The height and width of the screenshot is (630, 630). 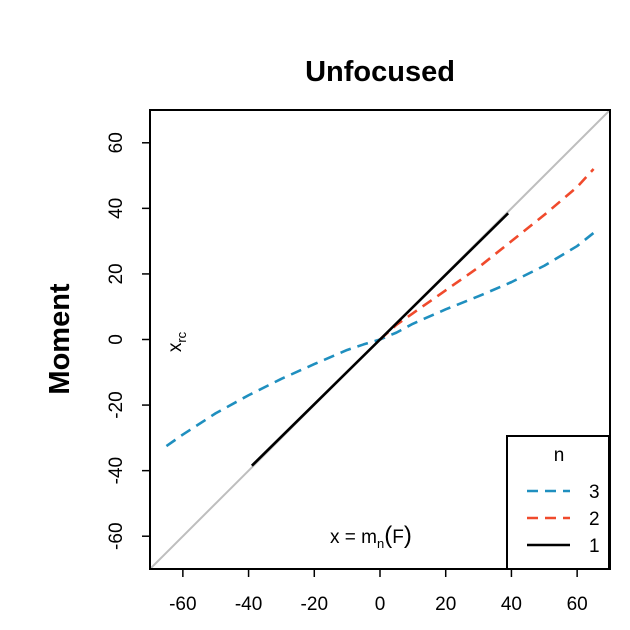 I want to click on y-tick-label: -60, so click(x=116, y=535).